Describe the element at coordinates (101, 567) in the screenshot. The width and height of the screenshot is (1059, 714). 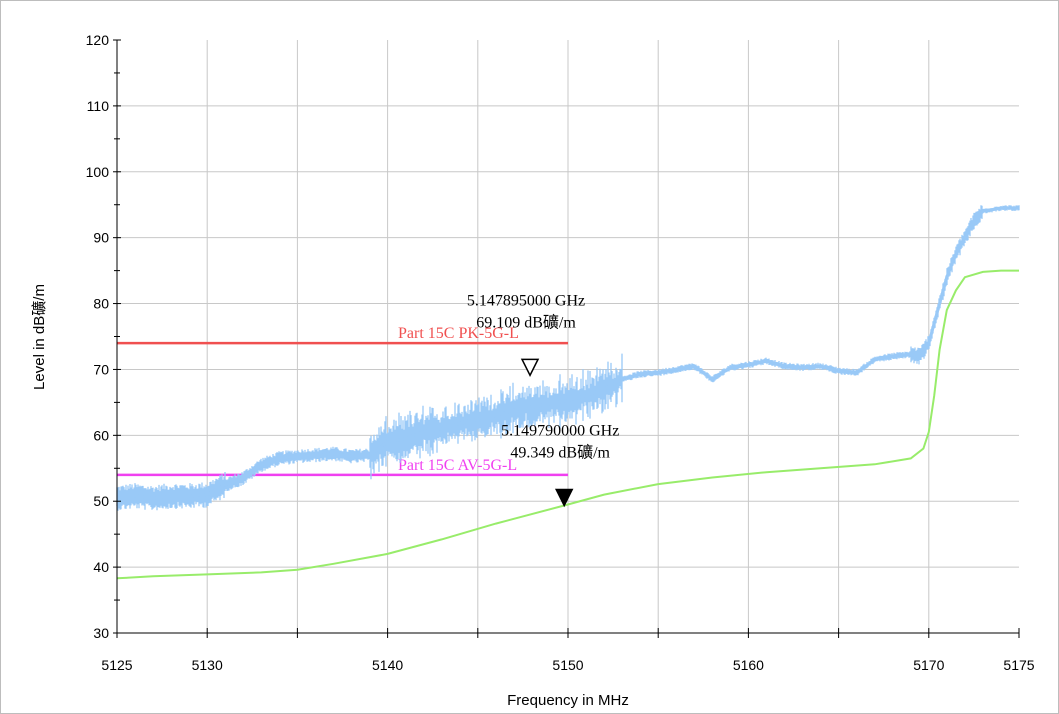
I see `y-tick-label: 40` at that location.